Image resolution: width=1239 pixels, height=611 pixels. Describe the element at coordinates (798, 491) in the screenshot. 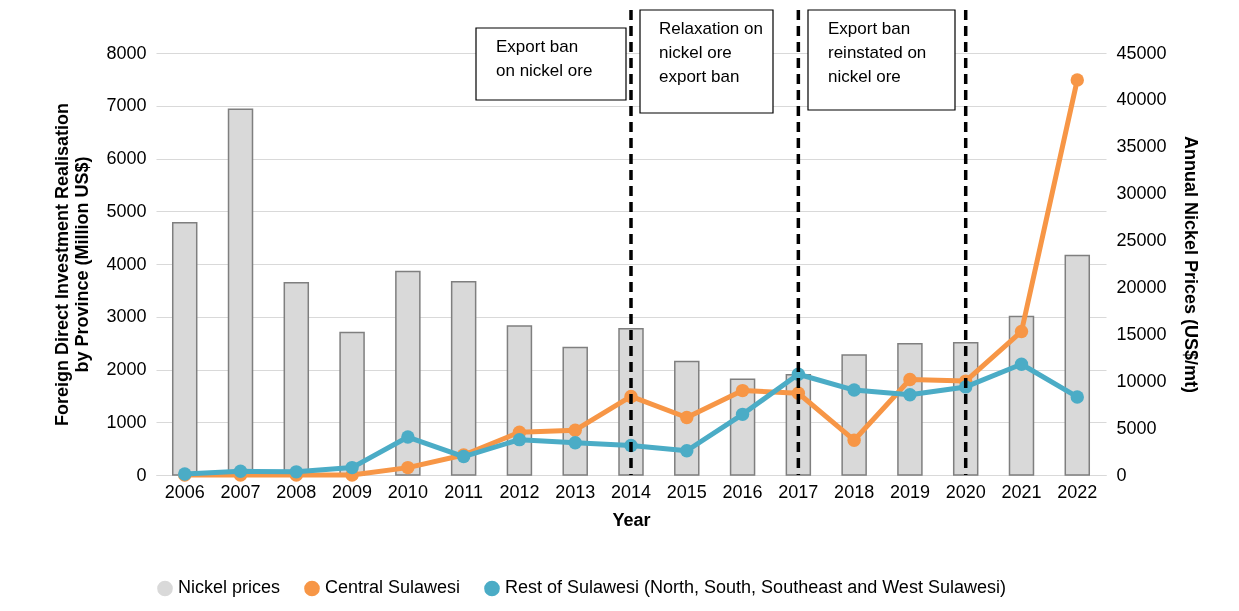

I see `x-tick-label: 2017` at that location.